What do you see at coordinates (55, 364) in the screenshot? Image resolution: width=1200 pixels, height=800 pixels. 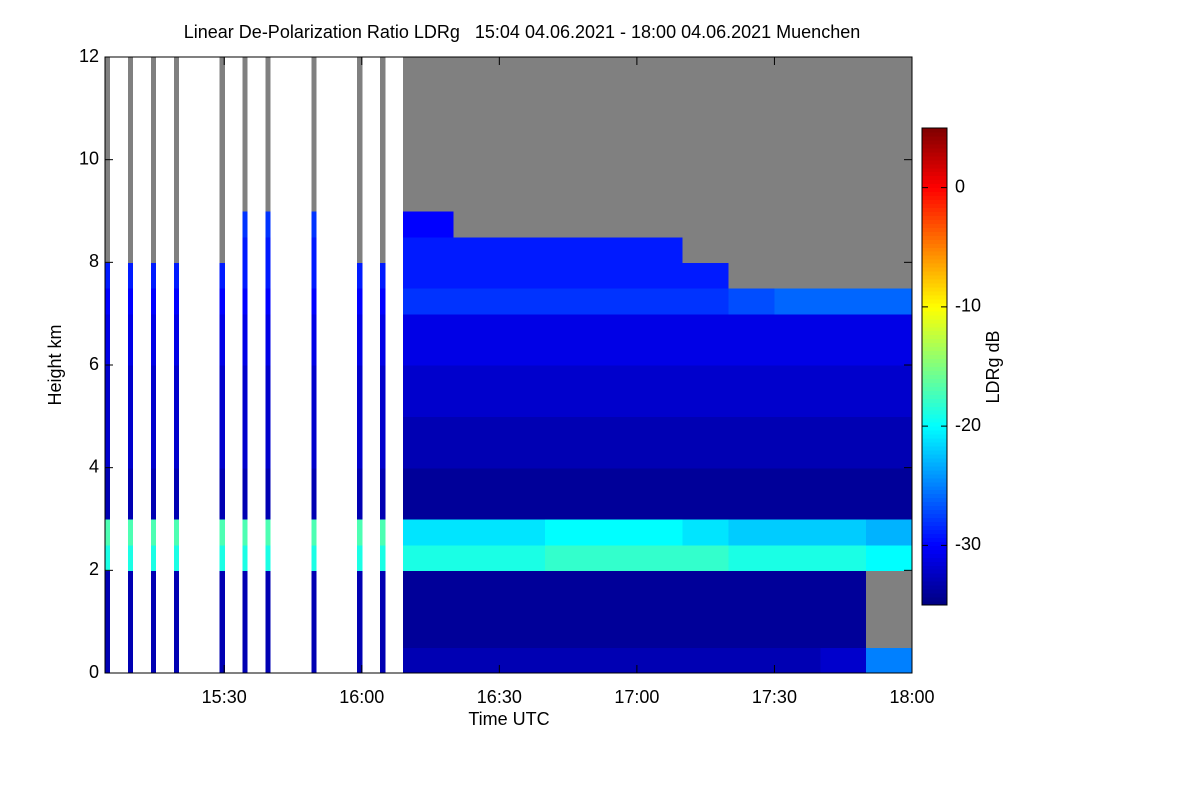 I see `y-axis-label: Height km` at bounding box center [55, 364].